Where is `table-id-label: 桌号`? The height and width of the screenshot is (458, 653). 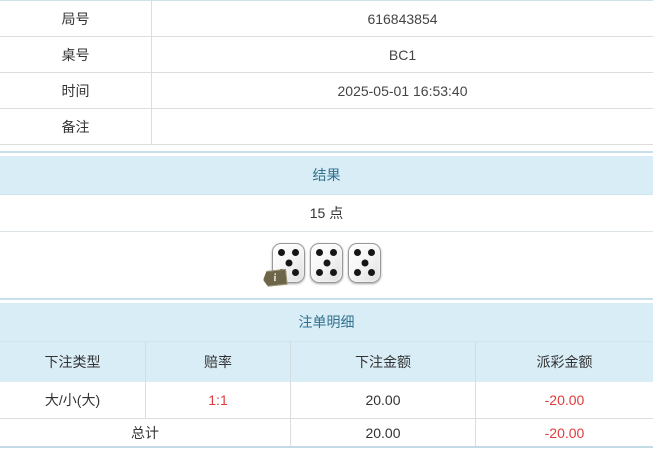 table-id-label: 桌号 is located at coordinates (76, 54).